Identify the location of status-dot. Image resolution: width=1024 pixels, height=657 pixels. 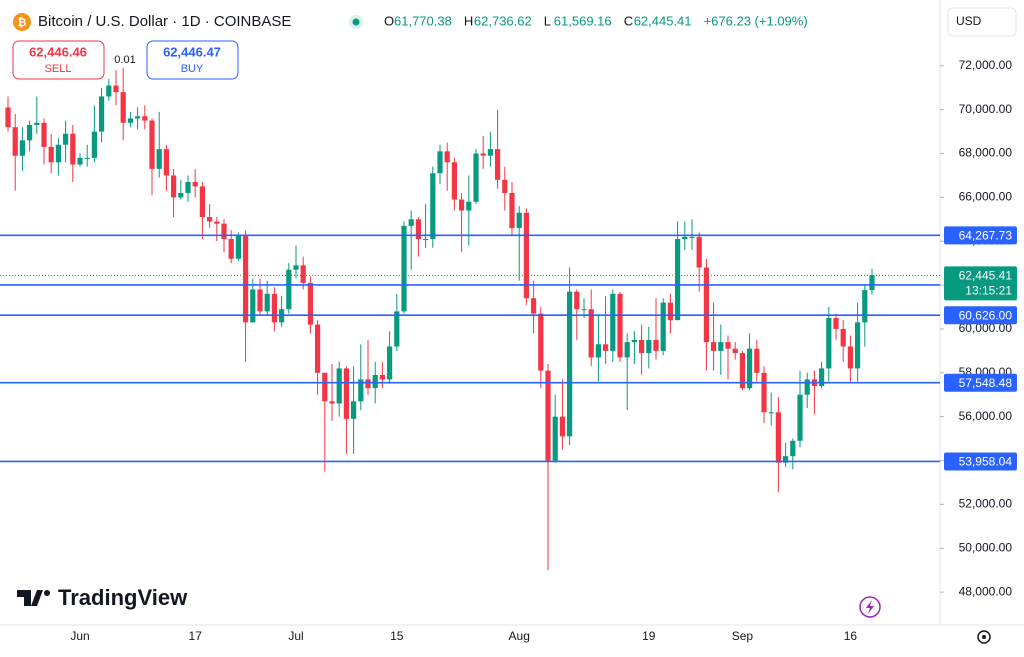
(356, 22).